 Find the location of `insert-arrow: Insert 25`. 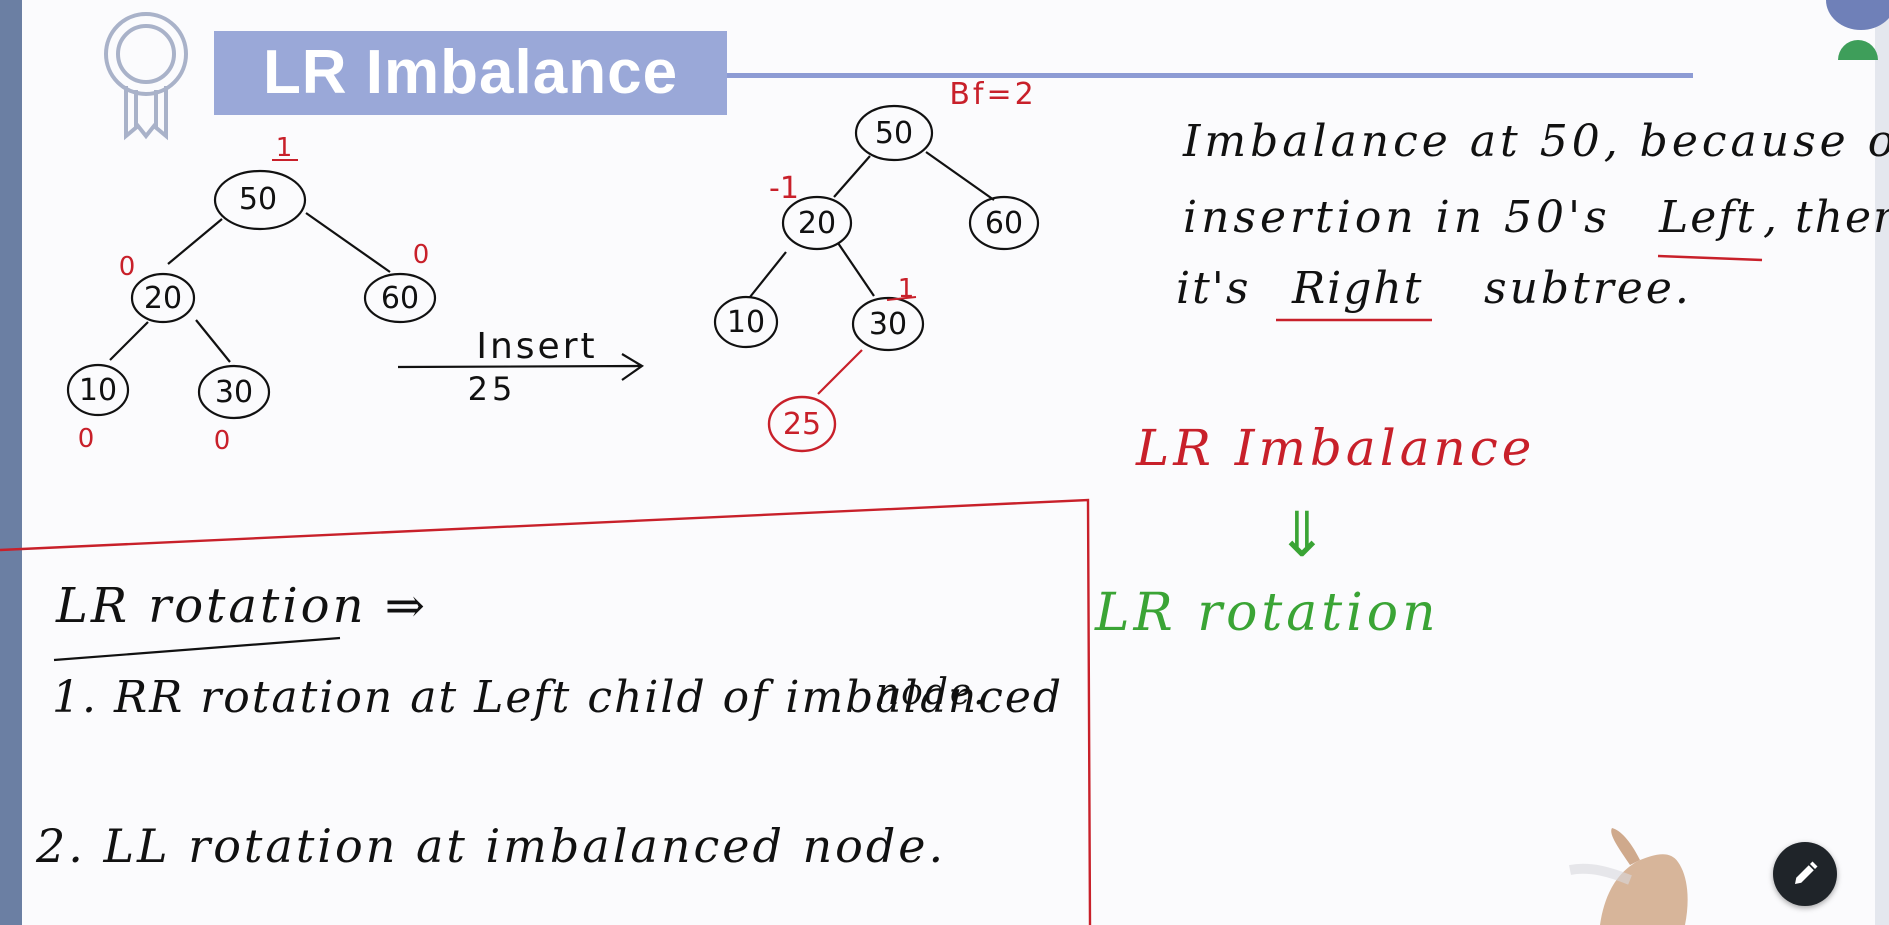

insert-arrow: Insert 25 is located at coordinates (521, 367).